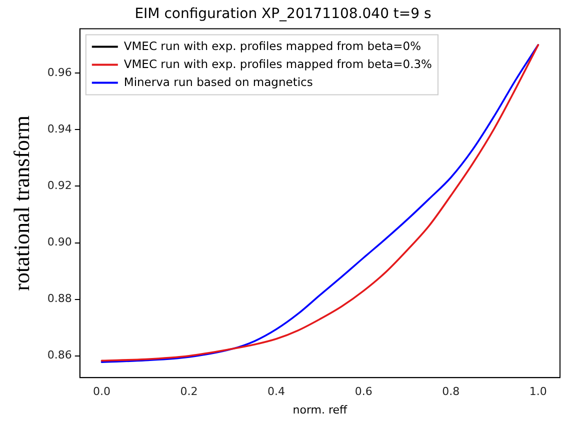 This screenshot has height=425, width=562. I want to click on x-tick-label: 0.0, so click(101, 391).